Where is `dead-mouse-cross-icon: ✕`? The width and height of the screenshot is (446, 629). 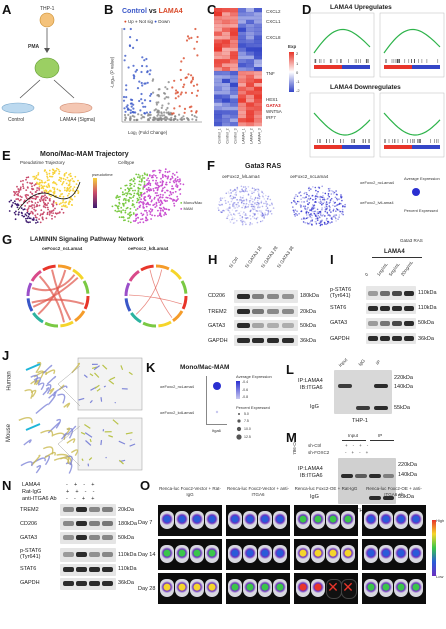
dead-mouse-cross-icon: ✕ is located at coordinates (333, 588).